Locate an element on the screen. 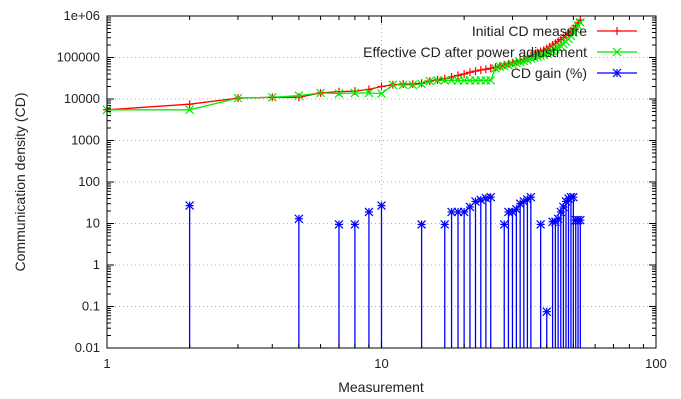  x-tick-label: 1 is located at coordinates (106, 363).